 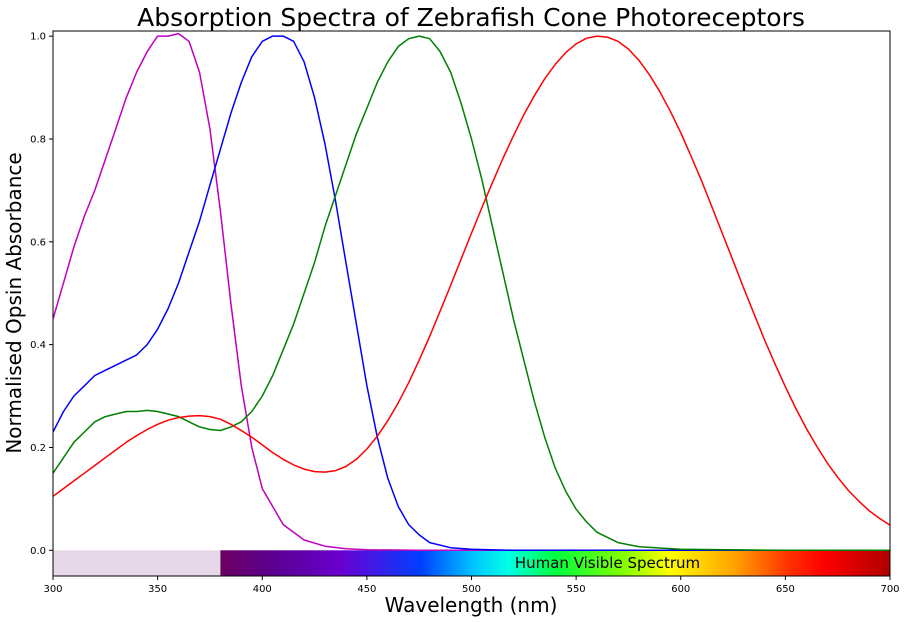 What do you see at coordinates (889, 589) in the screenshot?
I see `x-tick-label: 700` at bounding box center [889, 589].